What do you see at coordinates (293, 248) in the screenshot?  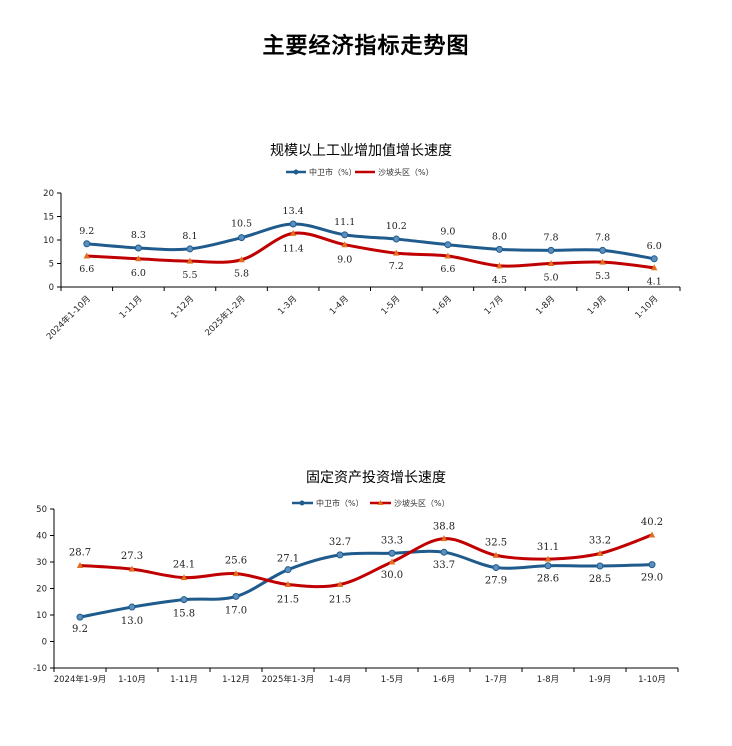 I see `data-label-shapotou: 11.4` at bounding box center [293, 248].